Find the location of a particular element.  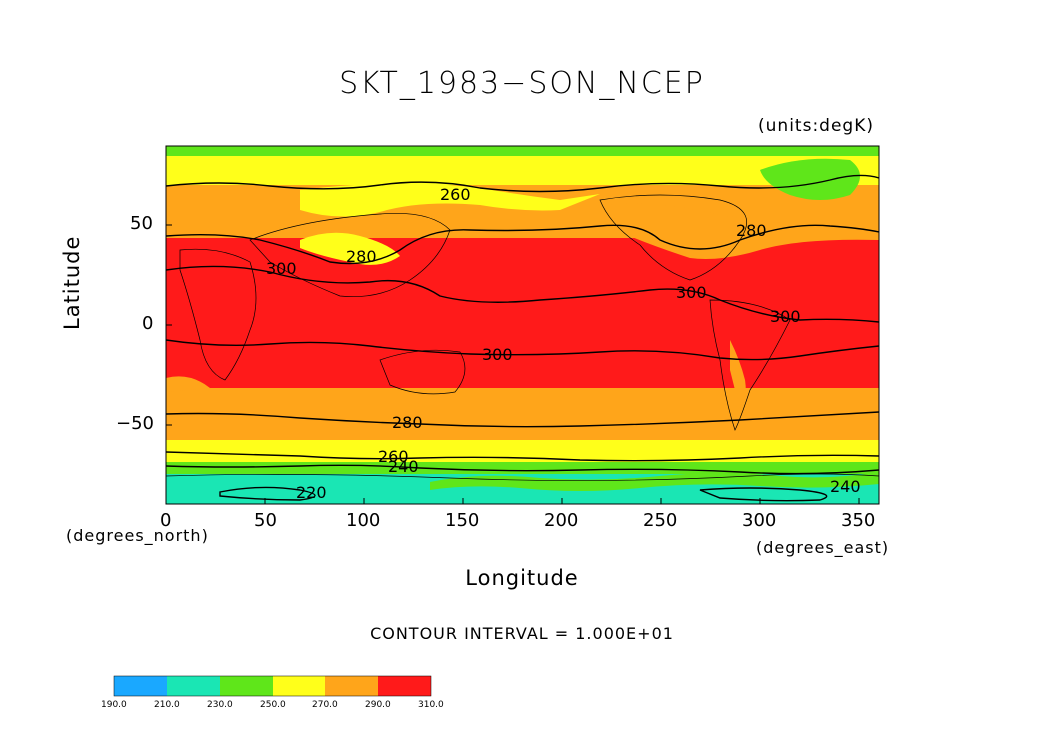

colorbar-label: 270.0 is located at coordinates (325, 705).